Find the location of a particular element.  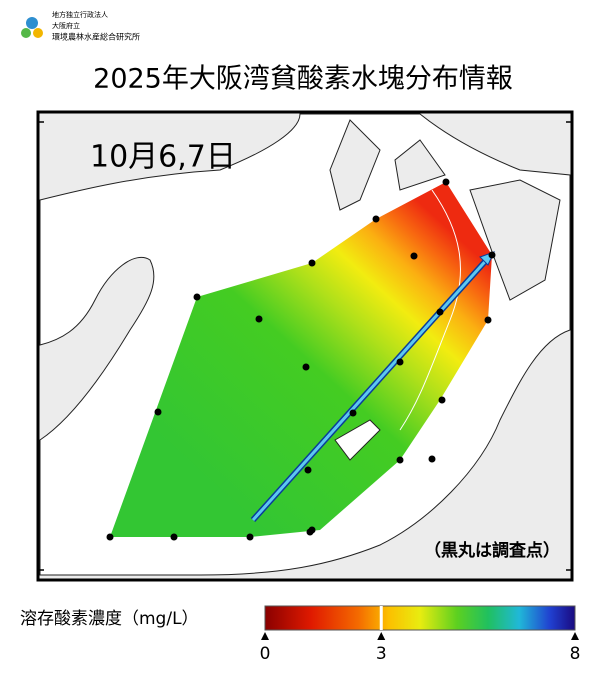

org-line: 環境農林水産総合研究所 is located at coordinates (96, 37).